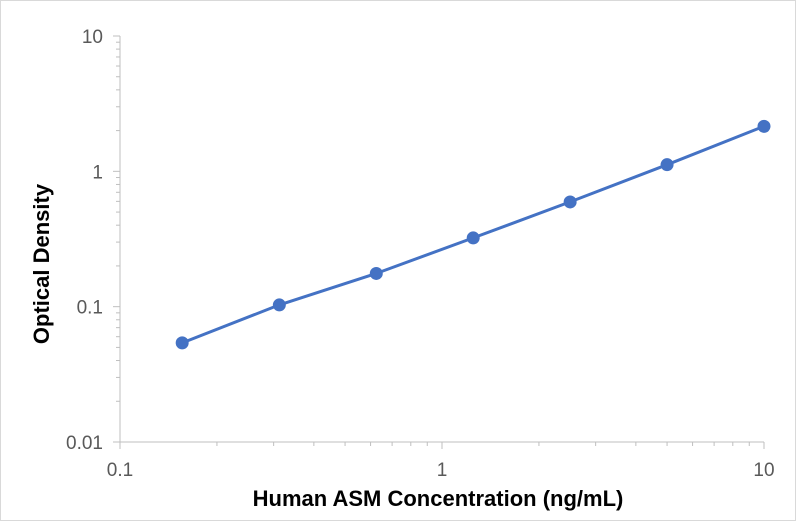 Image resolution: width=796 pixels, height=521 pixels. I want to click on y-tick-label: 10, so click(92, 37).